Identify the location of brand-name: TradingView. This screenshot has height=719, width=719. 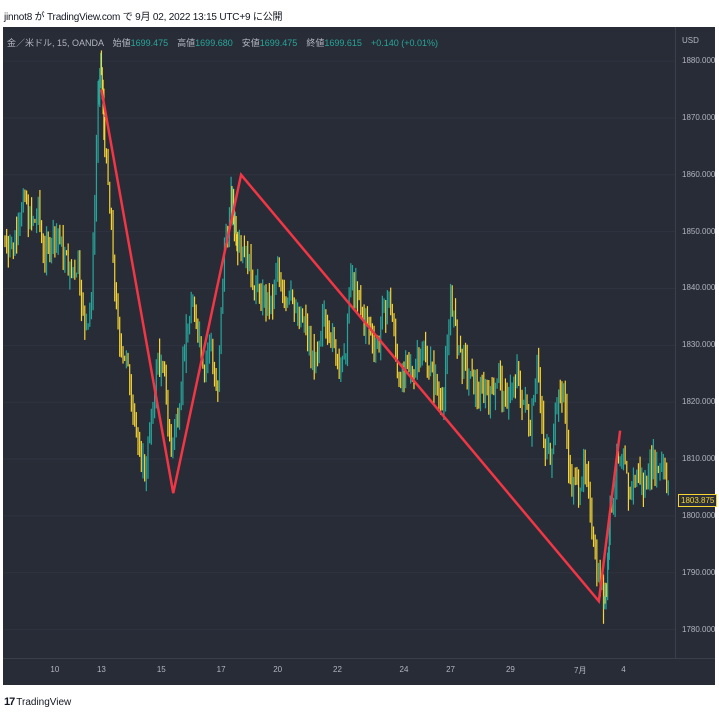
(44, 702).